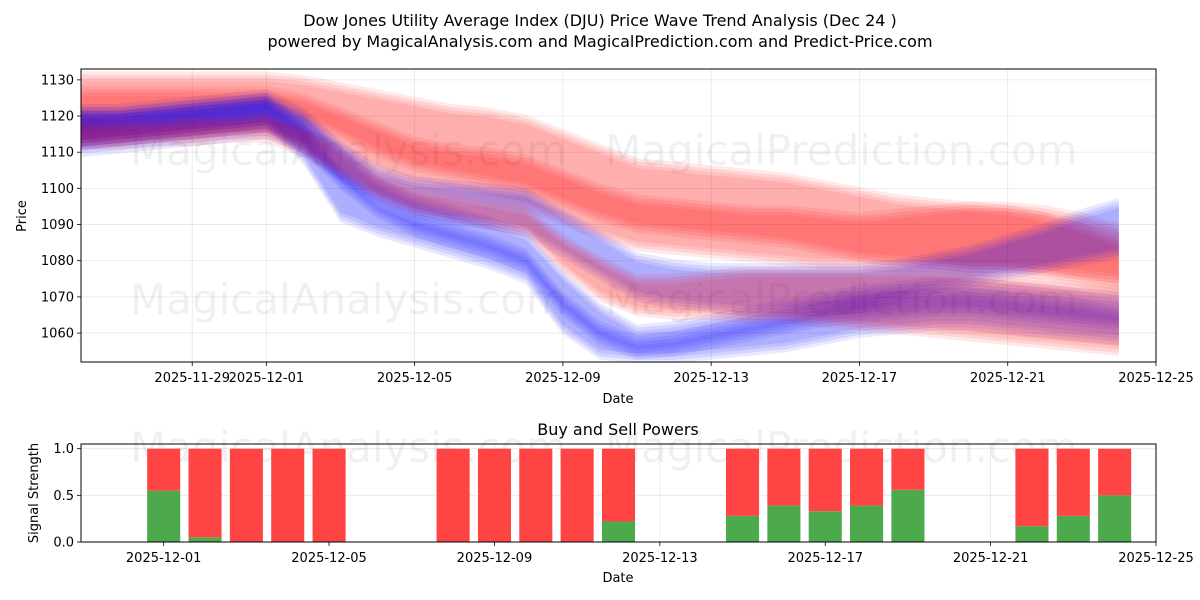  Describe the element at coordinates (57, 261) in the screenshot. I see `price-y-tick-label: 1080` at that location.